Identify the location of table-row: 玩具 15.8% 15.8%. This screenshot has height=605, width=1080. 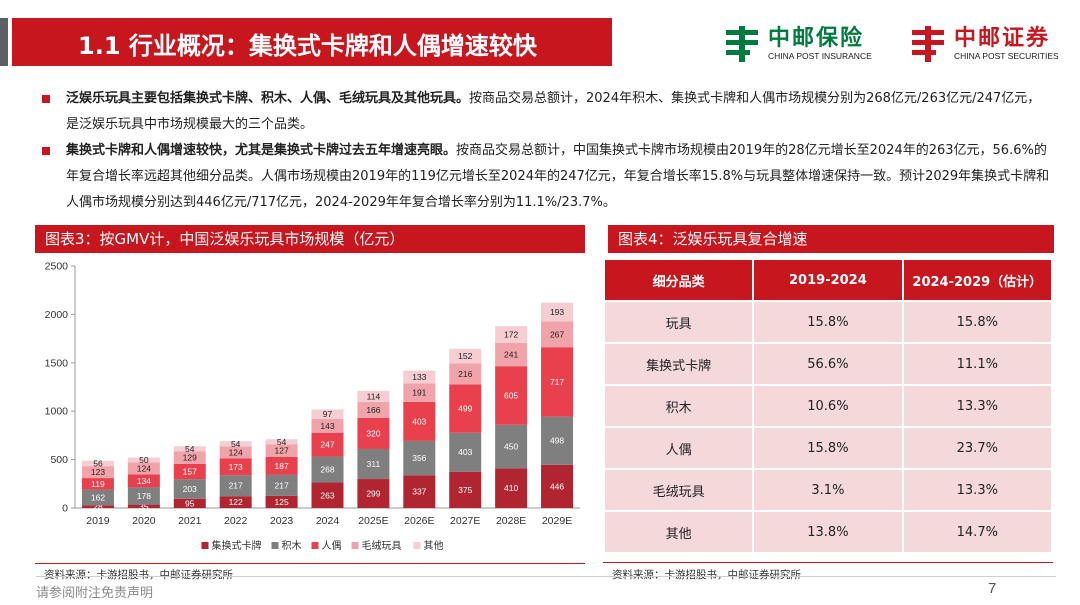
(828, 322).